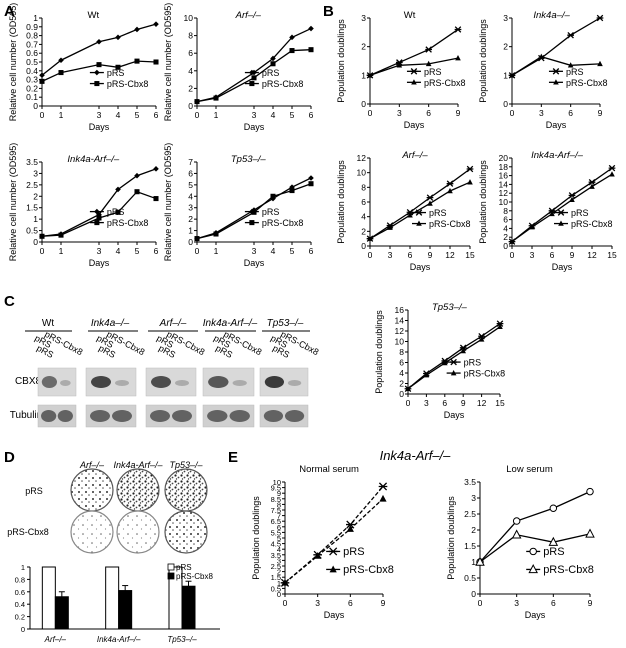 This screenshot has height=648, width=626. What do you see at coordinates (473, 562) in the screenshot?
I see `y-tick-label: 1` at bounding box center [473, 562].